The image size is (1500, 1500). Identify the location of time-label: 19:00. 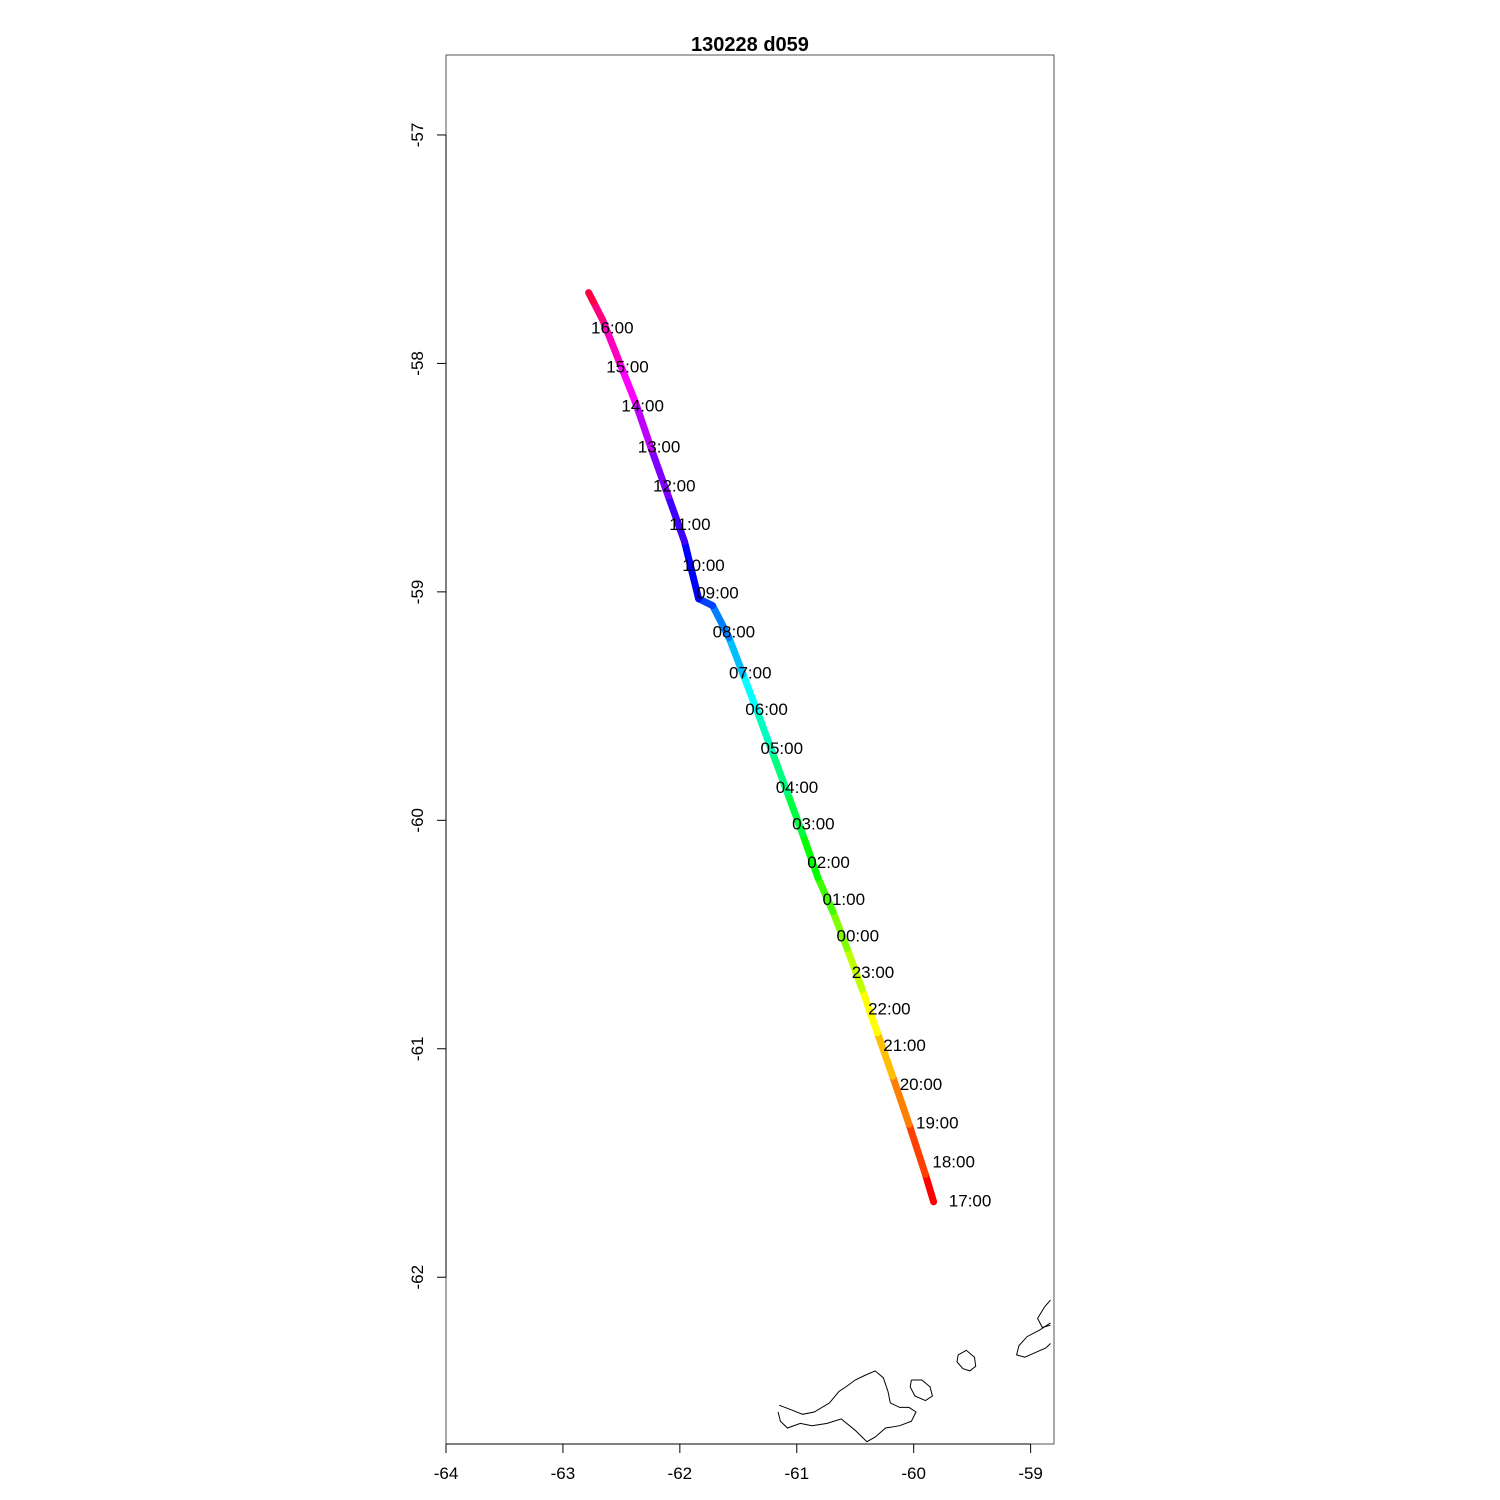
(937, 1123).